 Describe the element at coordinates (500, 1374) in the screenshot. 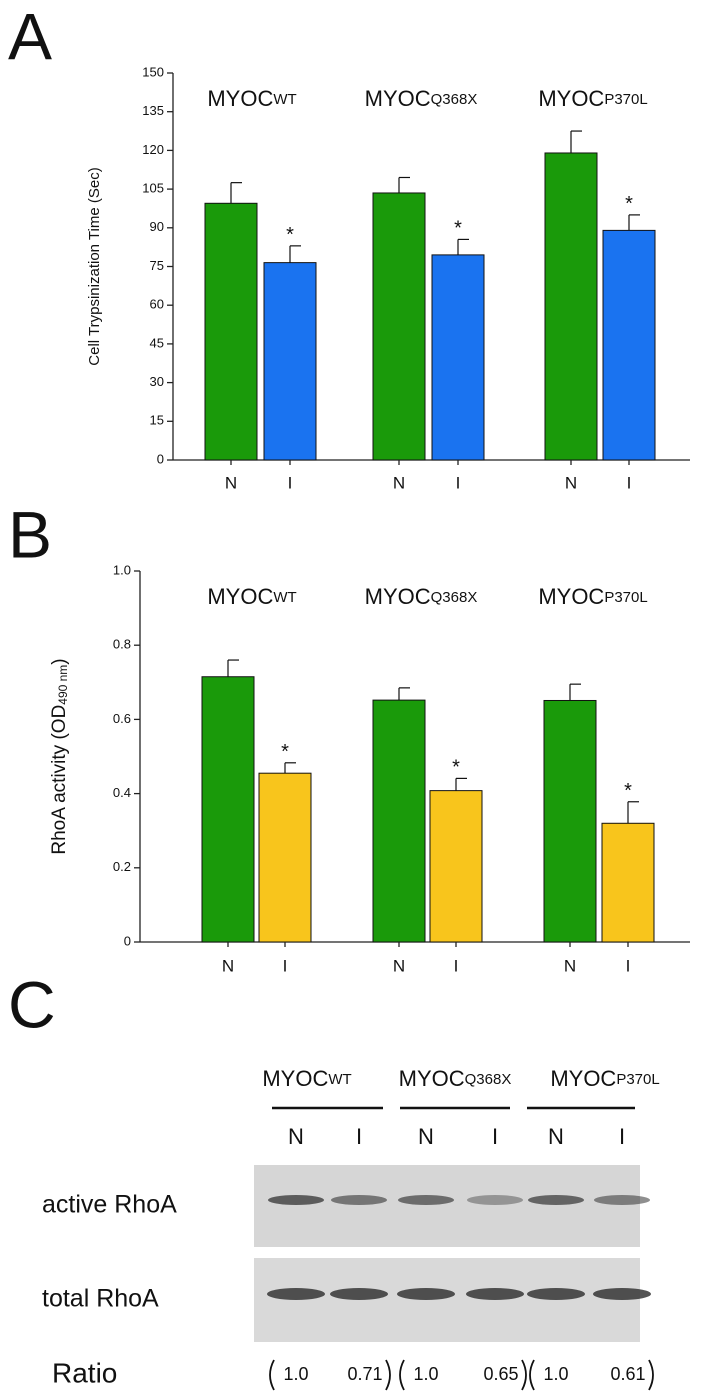

I see `ratio-value: 0.65` at that location.